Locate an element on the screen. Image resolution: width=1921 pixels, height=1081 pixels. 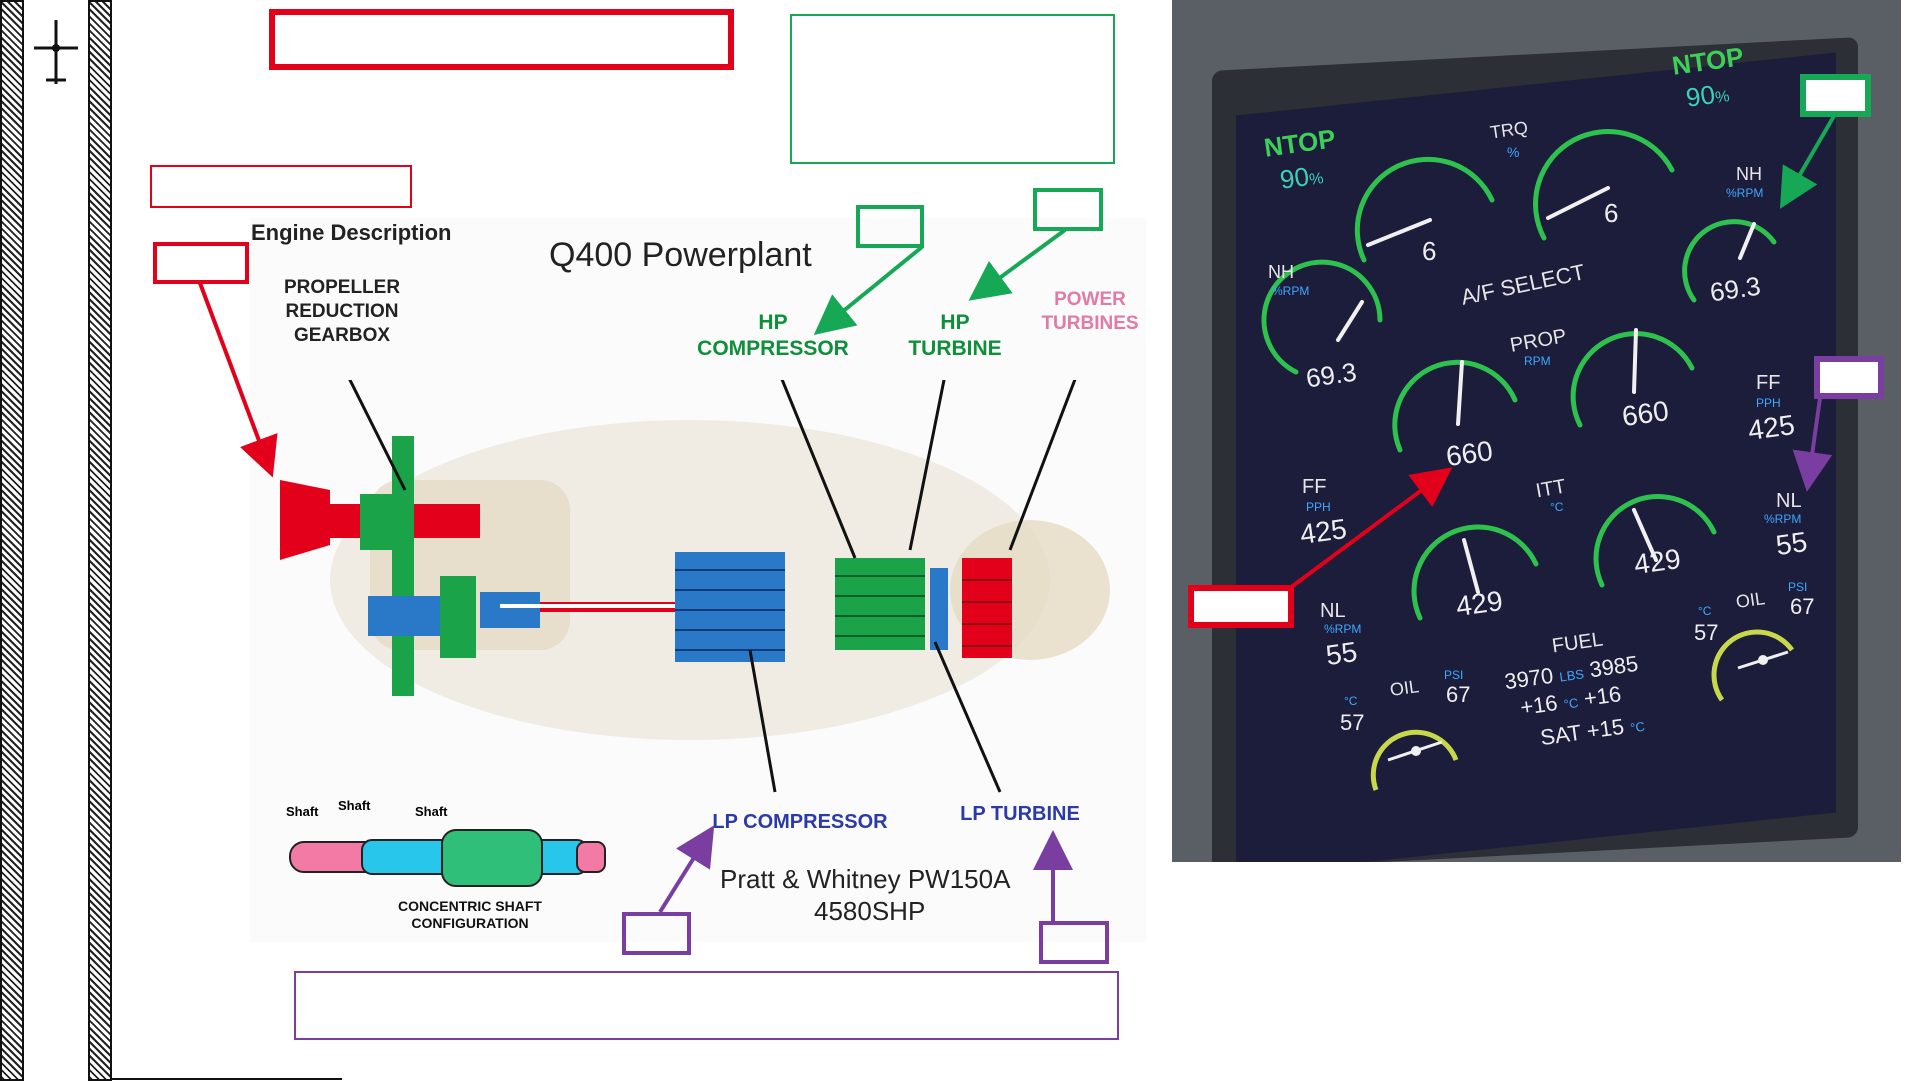
oil-gauges is located at coordinates (1582, 710).